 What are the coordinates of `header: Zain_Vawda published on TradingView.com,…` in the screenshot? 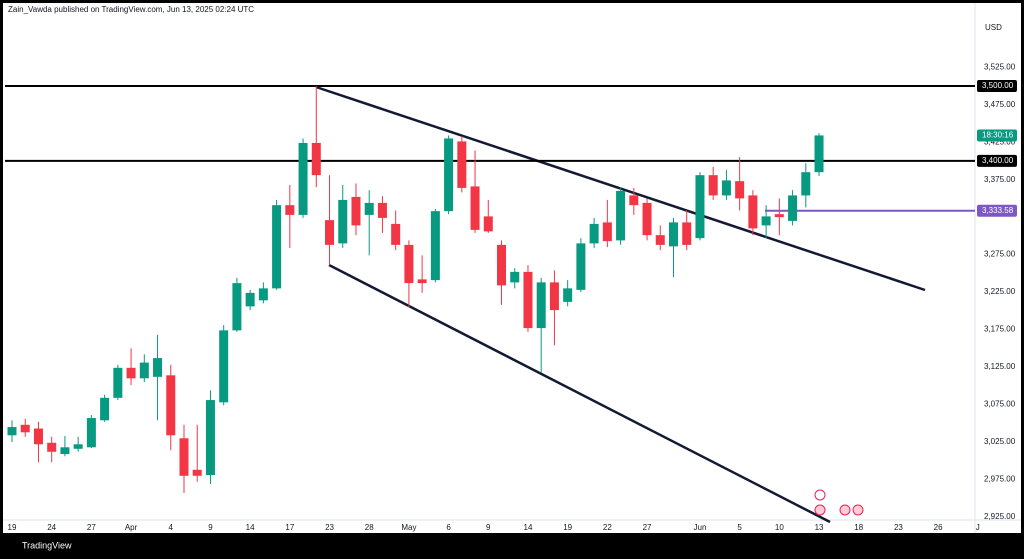 It's located at (131, 9).